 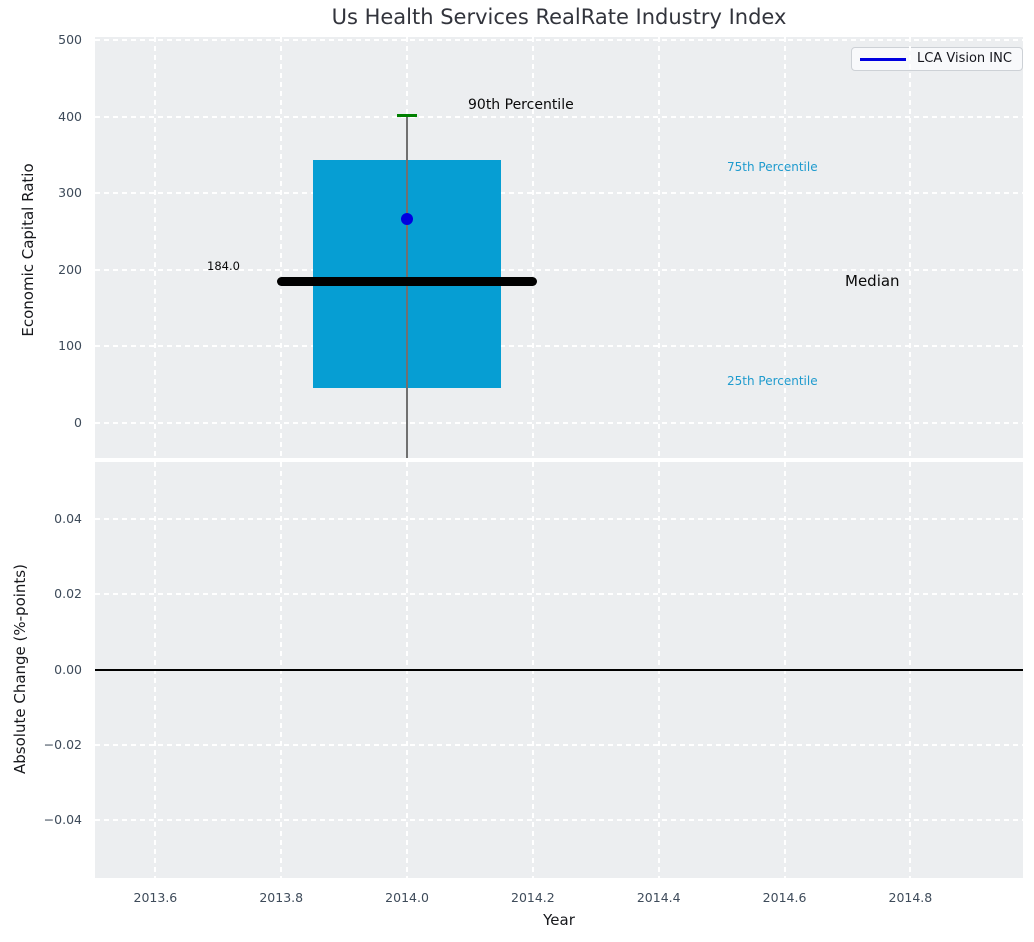 What do you see at coordinates (68, 669) in the screenshot?
I see `y-tick-label: 0.00` at bounding box center [68, 669].